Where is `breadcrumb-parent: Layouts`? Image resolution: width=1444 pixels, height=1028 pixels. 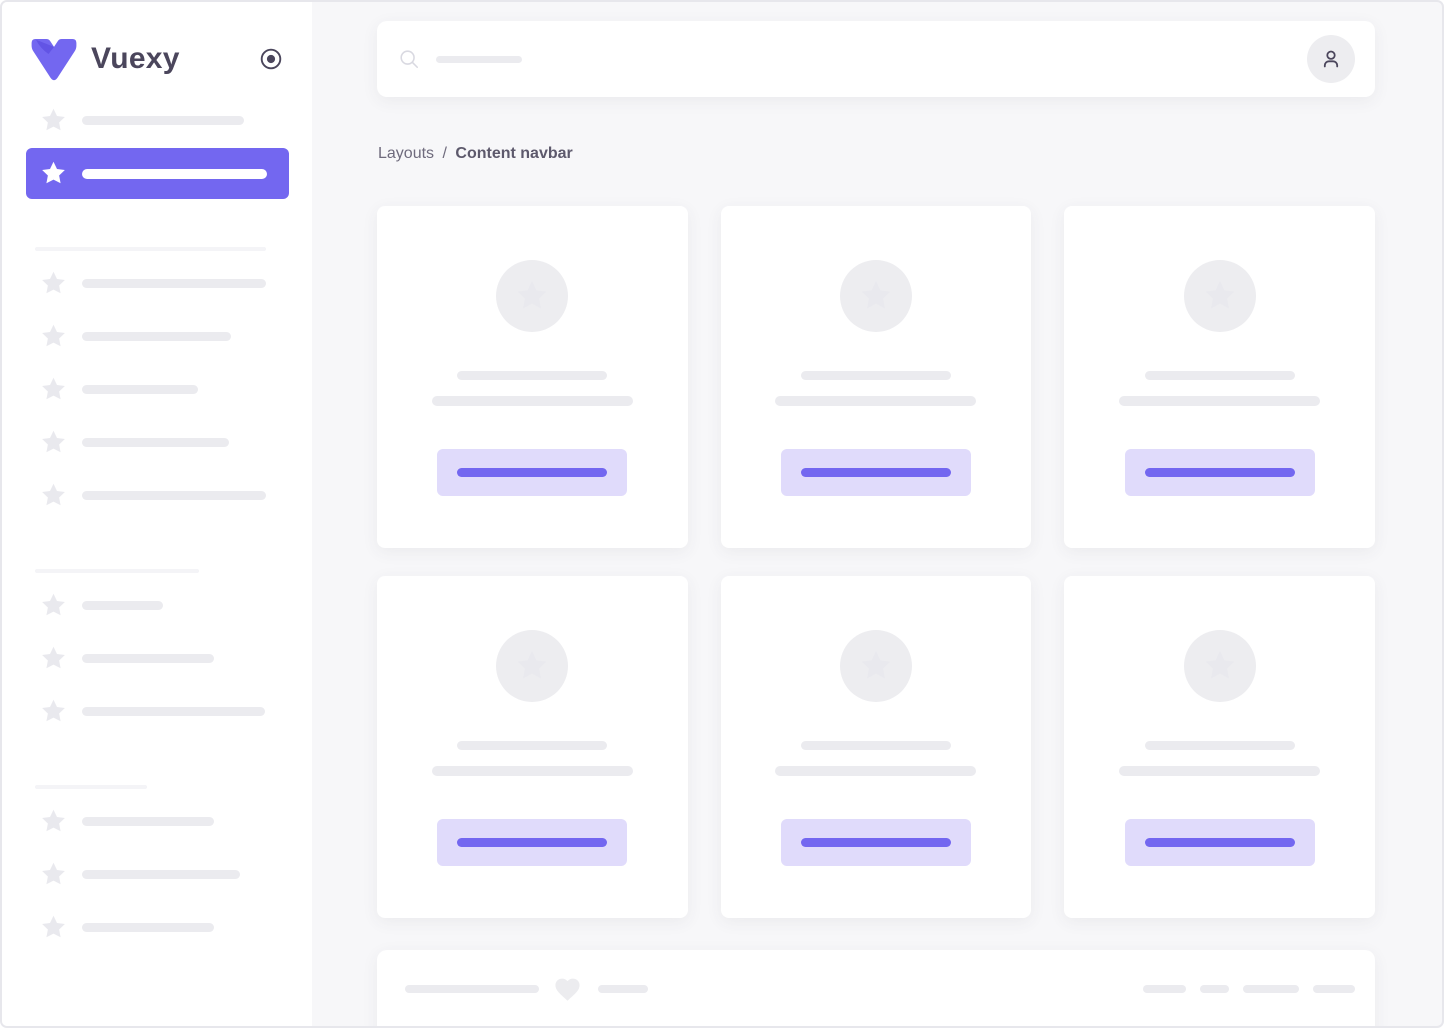 breadcrumb-parent: Layouts is located at coordinates (406, 153).